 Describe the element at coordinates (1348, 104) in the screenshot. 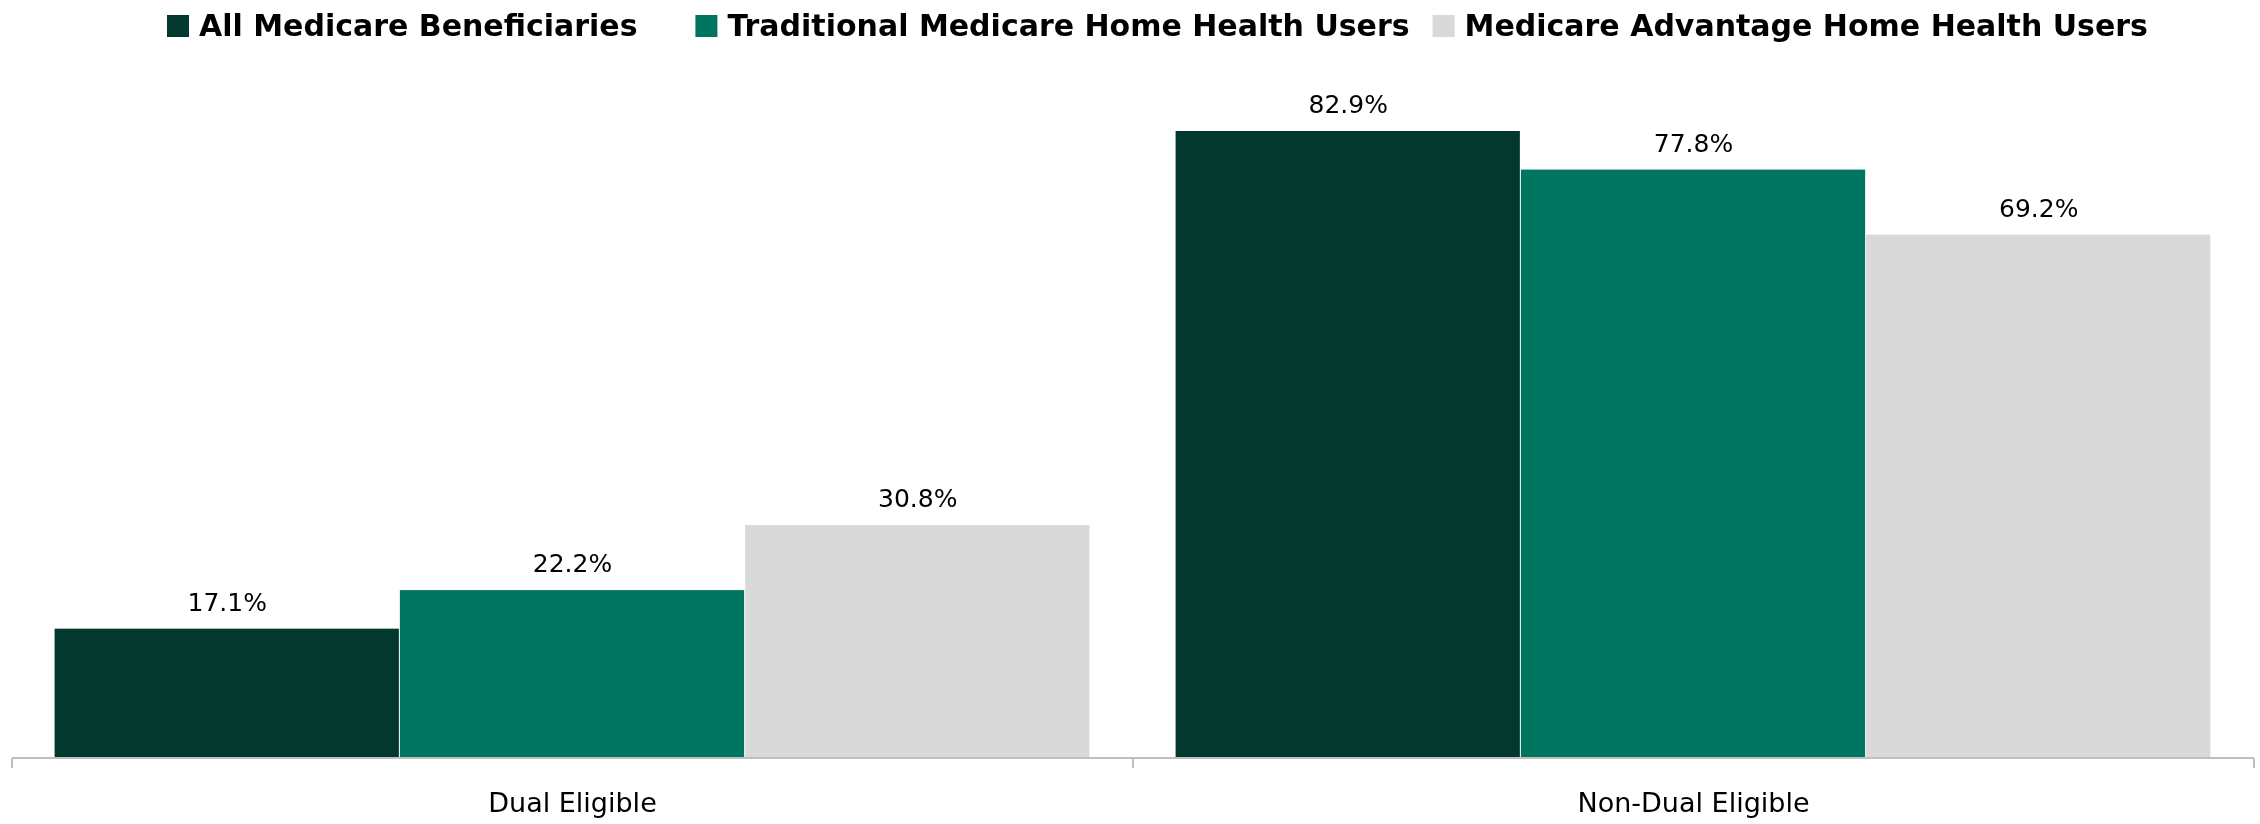

I see `data-label: 82.9%` at that location.